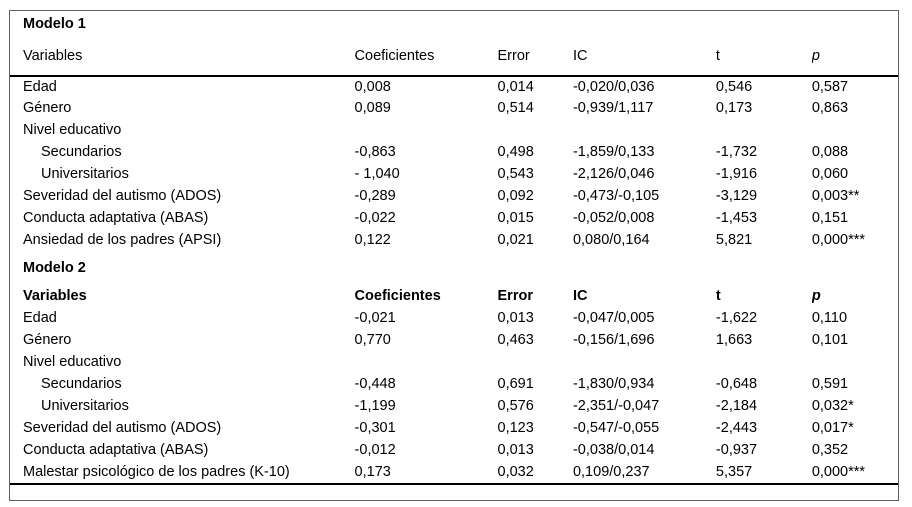 This screenshot has height=507, width=912. I want to click on cell-error: 0,021, so click(515, 240).